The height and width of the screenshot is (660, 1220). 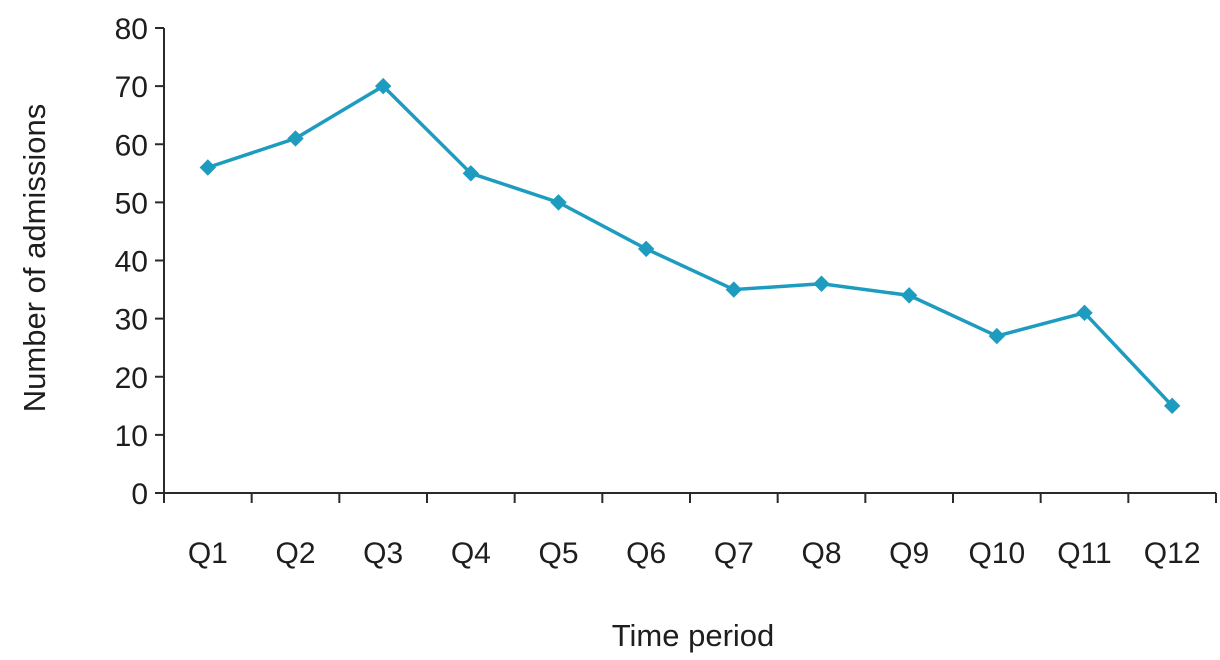 I want to click on x-tick-label: Q3, so click(x=383, y=553).